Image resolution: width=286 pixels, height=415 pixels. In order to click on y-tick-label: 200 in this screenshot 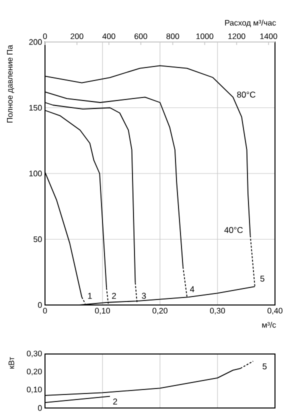, I will do `click(35, 42)`.